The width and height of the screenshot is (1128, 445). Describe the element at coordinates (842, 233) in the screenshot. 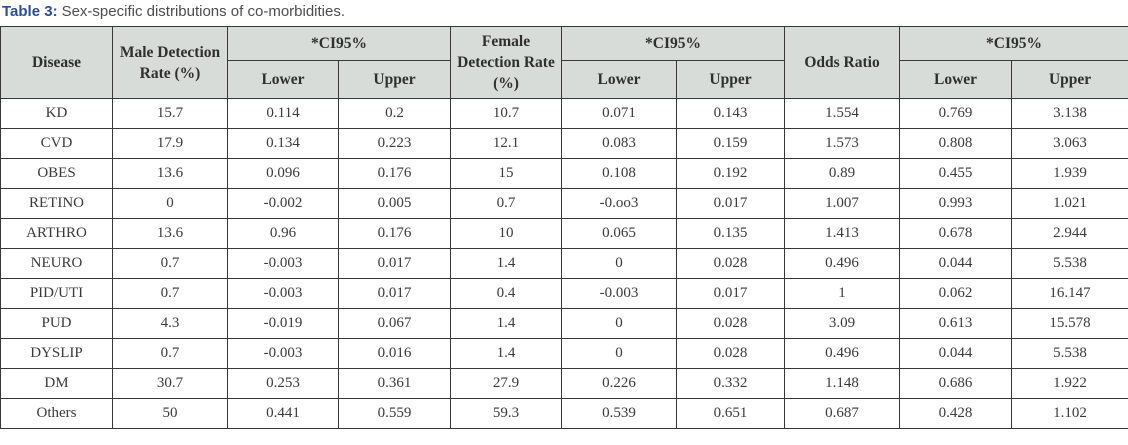

I see `cell-odds-ratio: 1.413` at that location.